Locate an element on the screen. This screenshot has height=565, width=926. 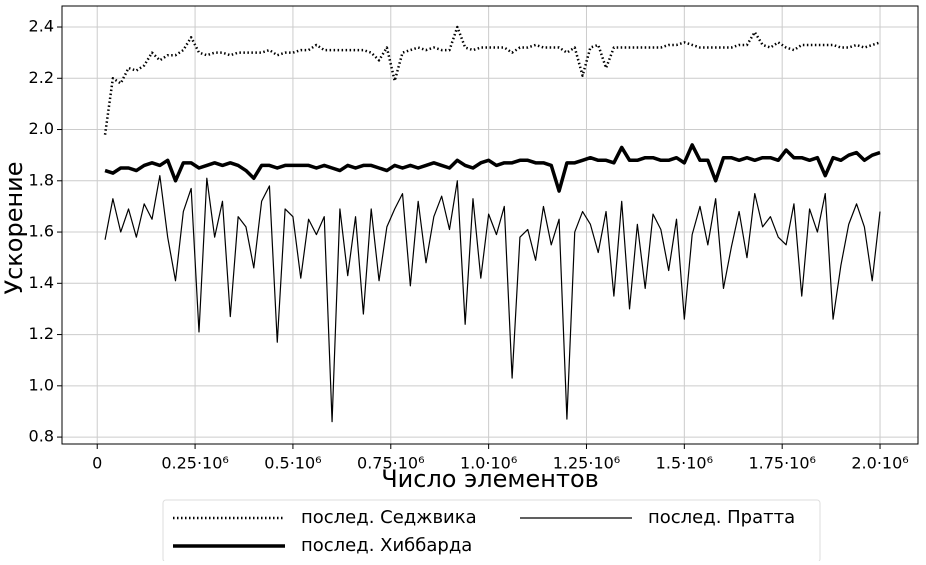
line-series is located at coordinates (492, 168).